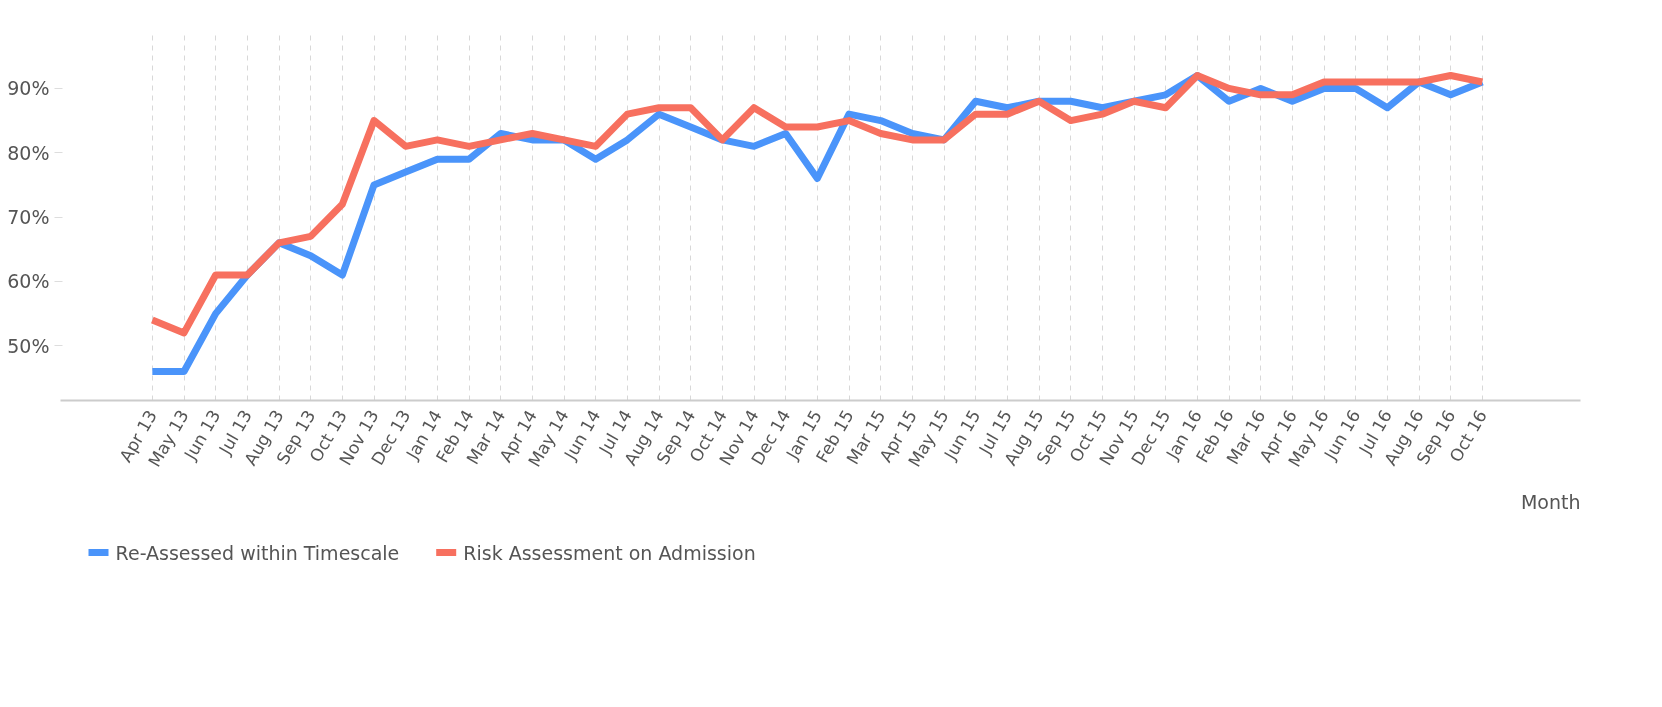 The width and height of the screenshot is (1662, 707). What do you see at coordinates (28, 345) in the screenshot?
I see `y-tick-label: 50%` at bounding box center [28, 345].